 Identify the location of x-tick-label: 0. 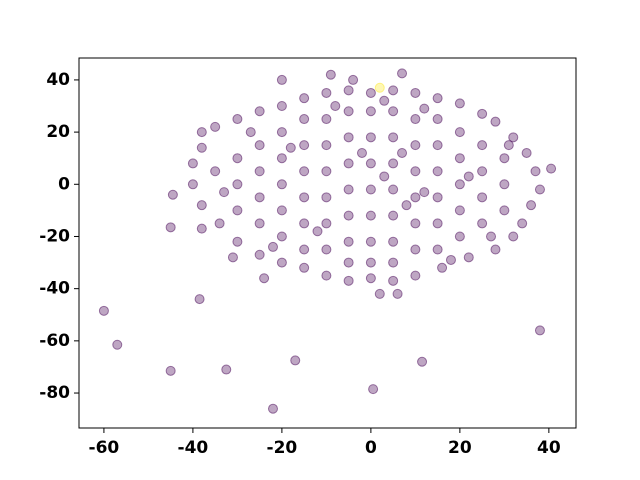
(371, 448).